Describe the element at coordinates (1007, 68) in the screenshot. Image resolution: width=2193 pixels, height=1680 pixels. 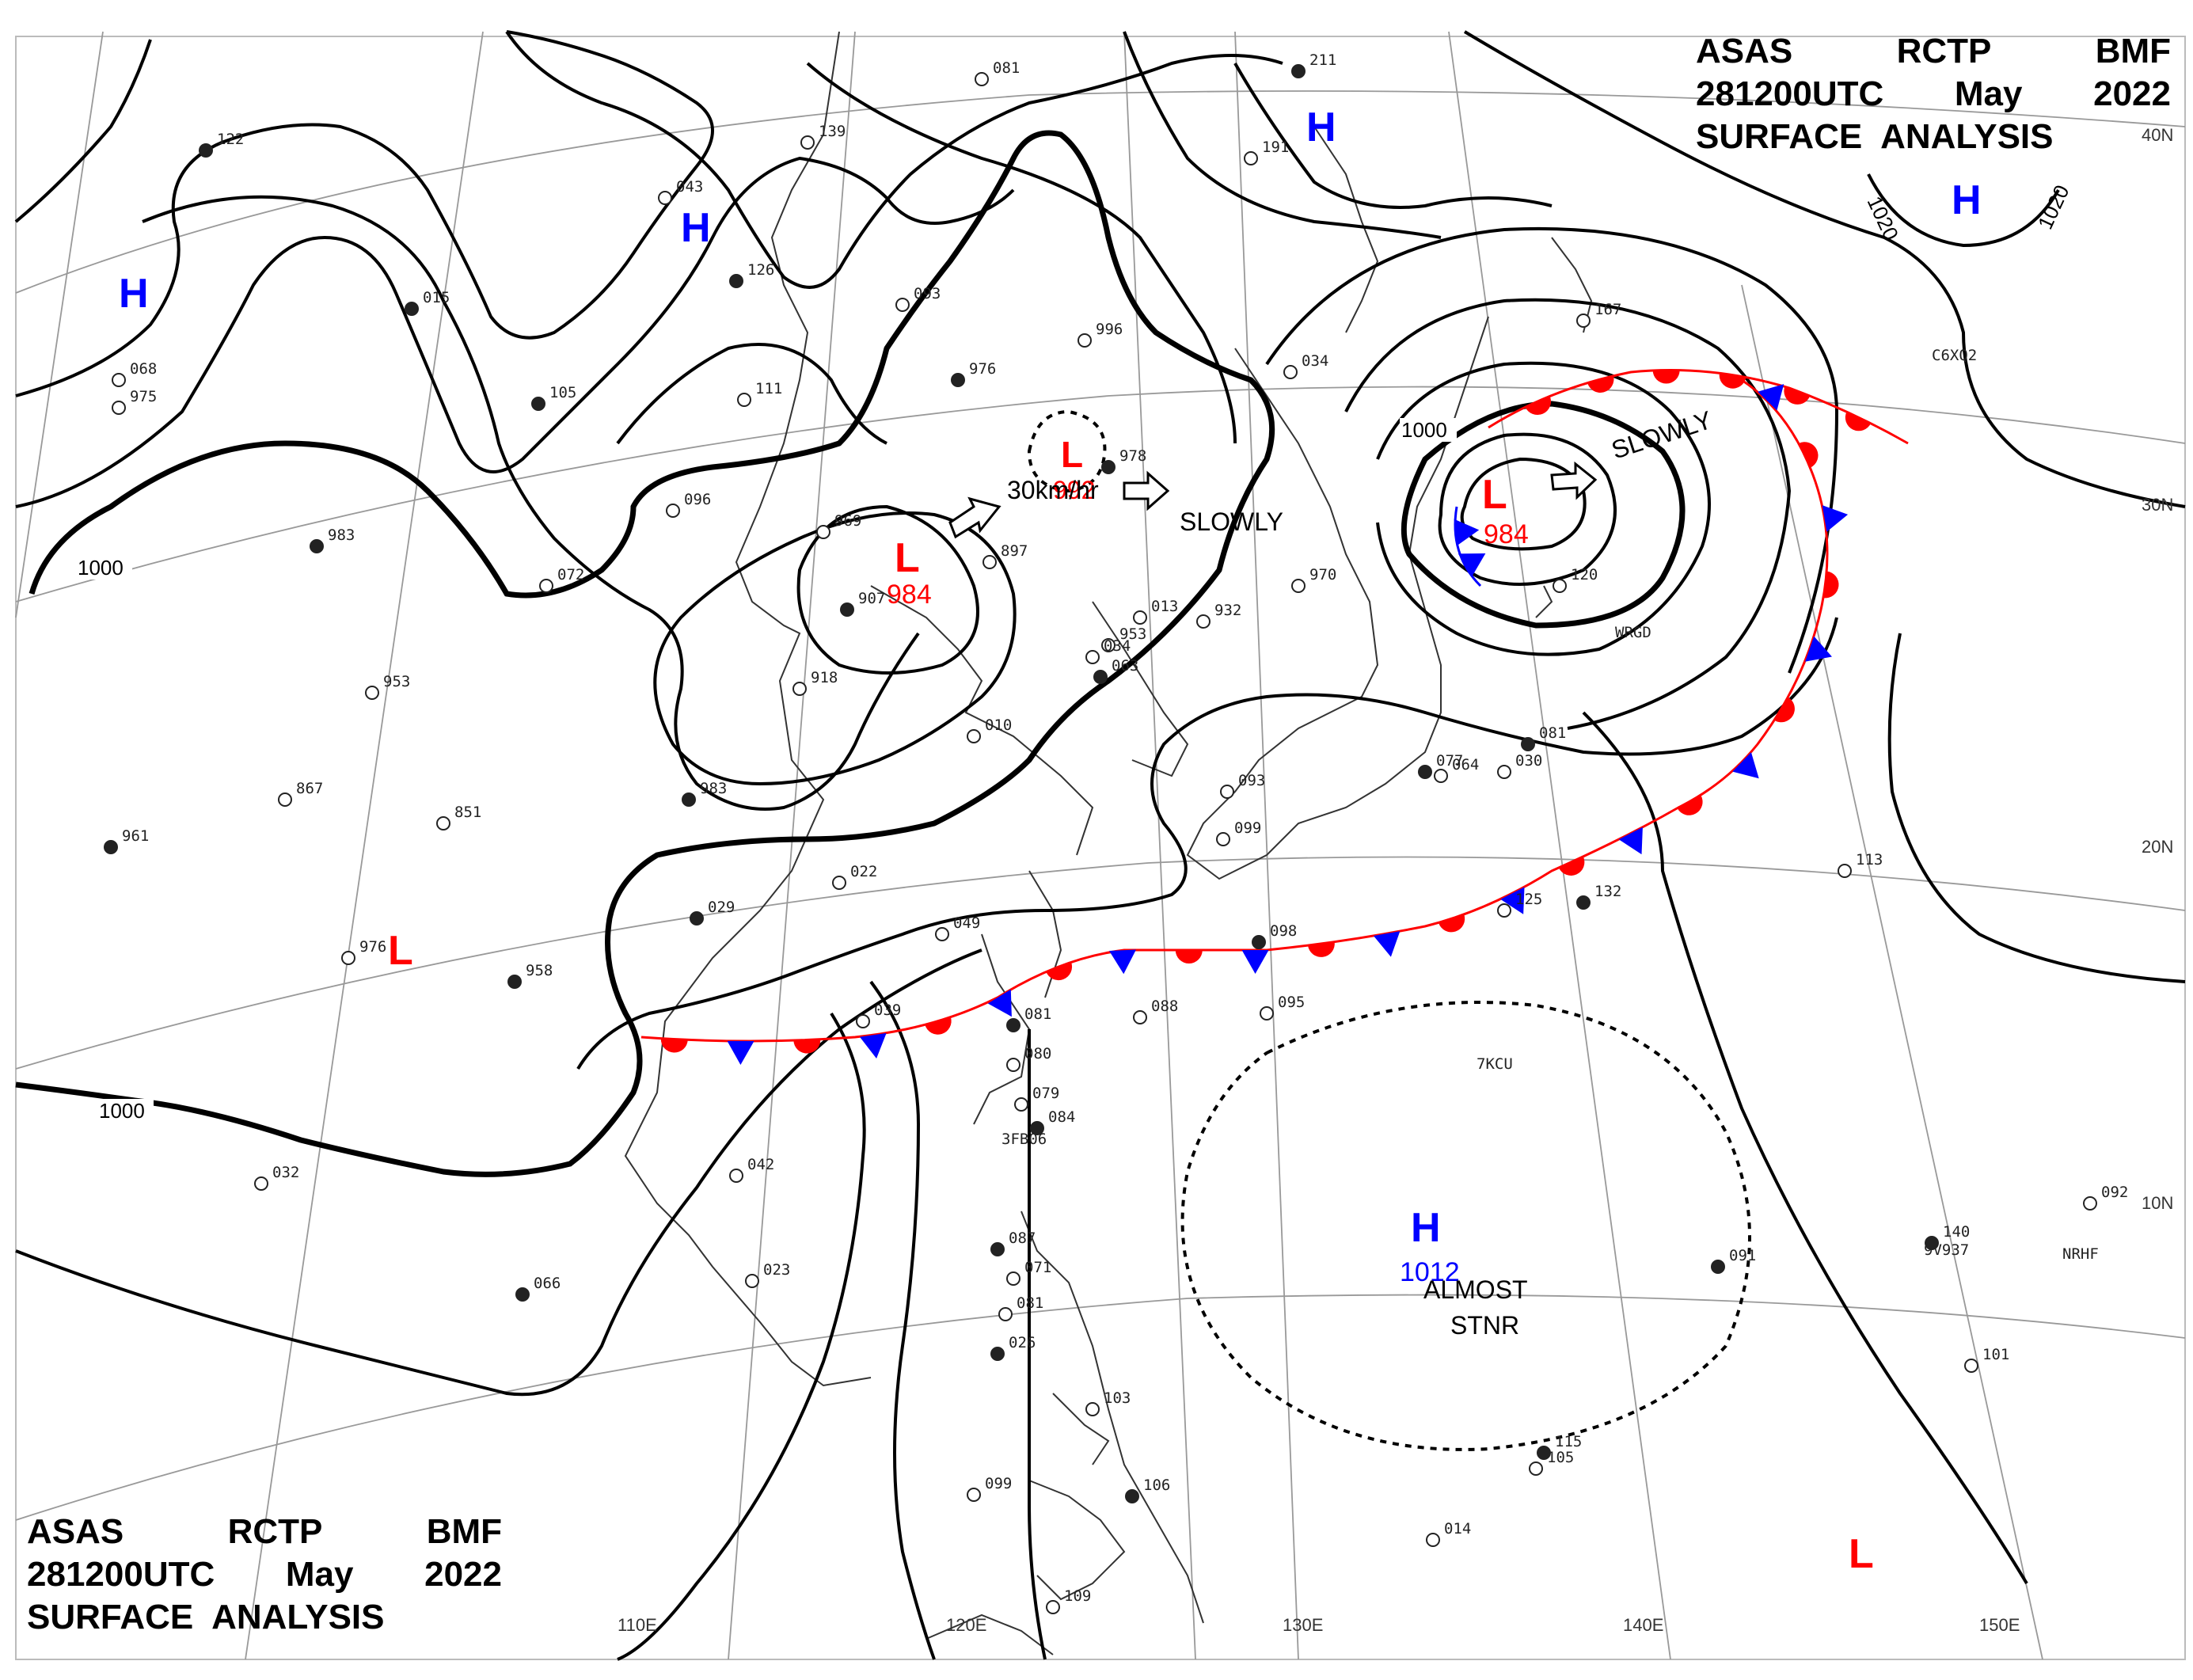
I see `station-pressure-value: 081` at that location.